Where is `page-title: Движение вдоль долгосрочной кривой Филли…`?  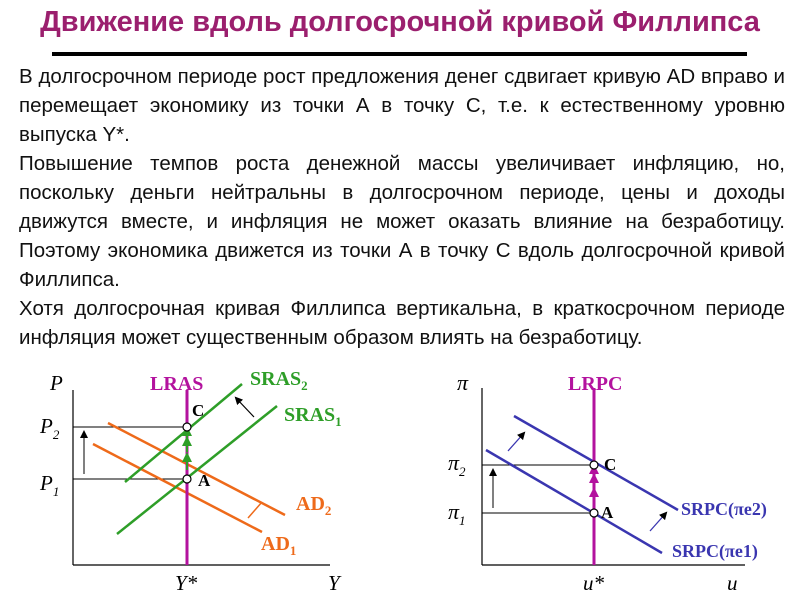 page-title: Движение вдоль долгосрочной кривой Филли… is located at coordinates (400, 22).